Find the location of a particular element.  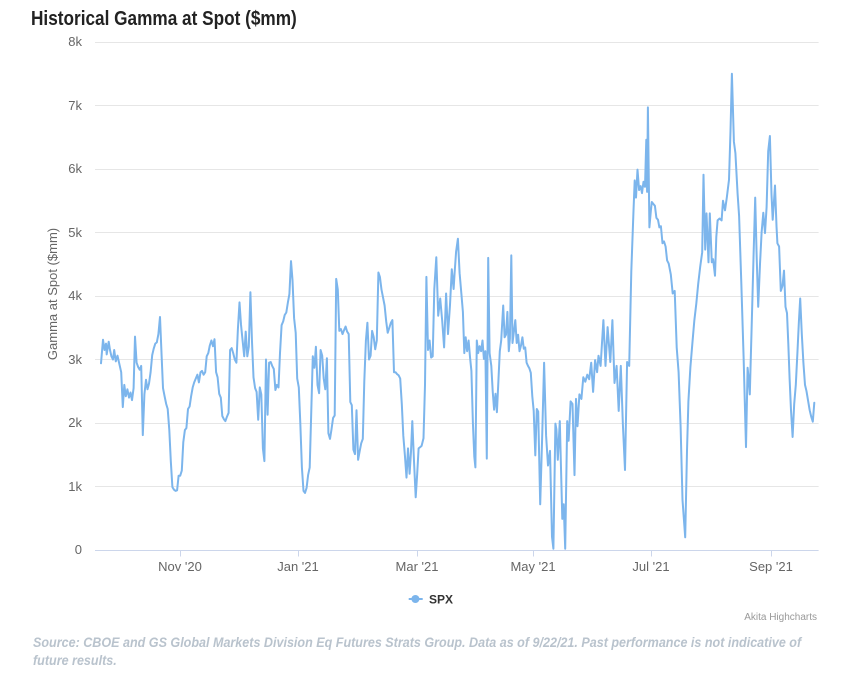

svg-text: Akita Highcharts is located at coordinates (780, 617).